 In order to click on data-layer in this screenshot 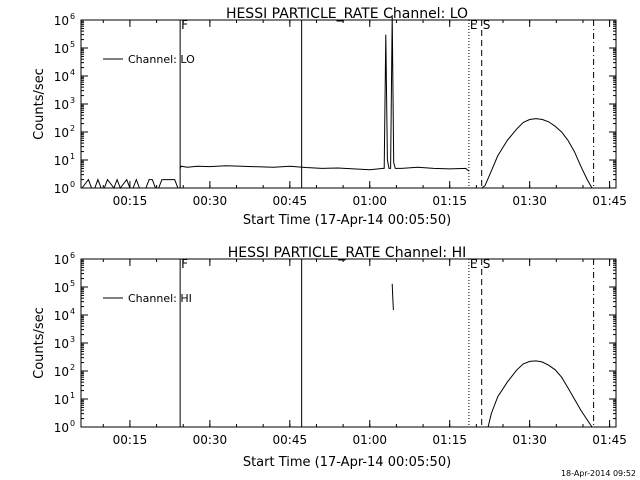, I will do `click(492, 355)`.